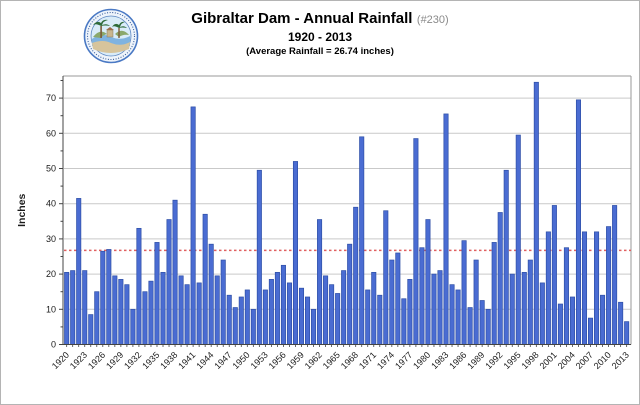 The image size is (640, 405). I want to click on bar-2010, so click(609, 285).